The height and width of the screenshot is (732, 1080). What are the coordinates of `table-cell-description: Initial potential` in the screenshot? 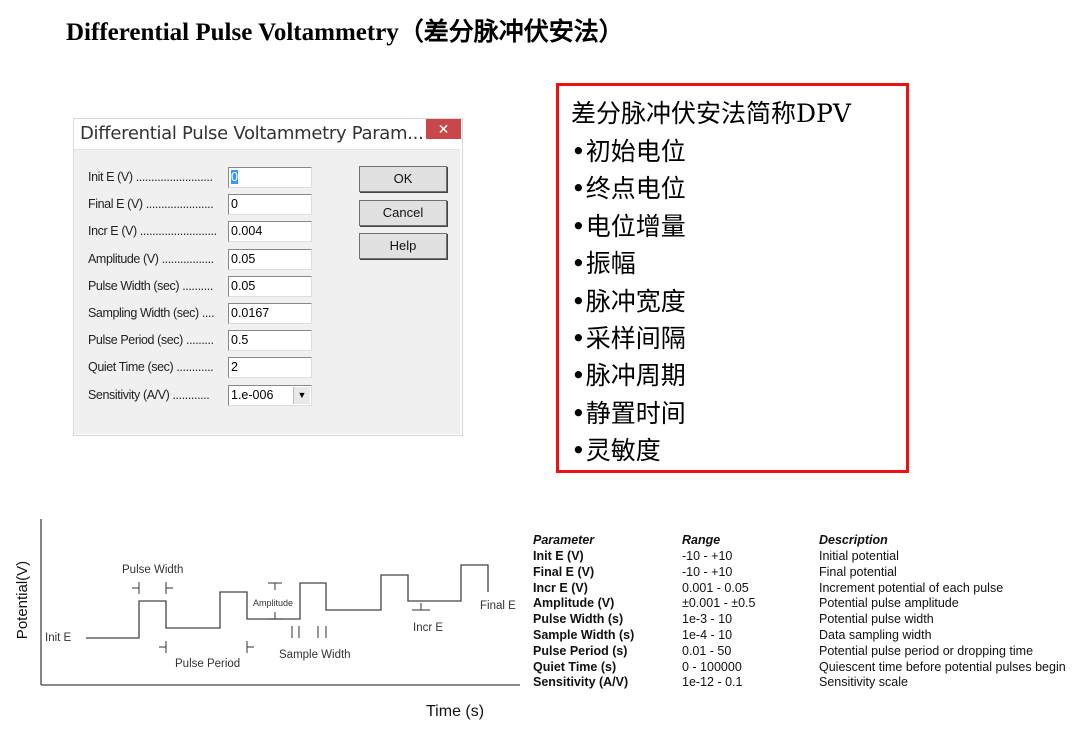 It's located at (859, 556).